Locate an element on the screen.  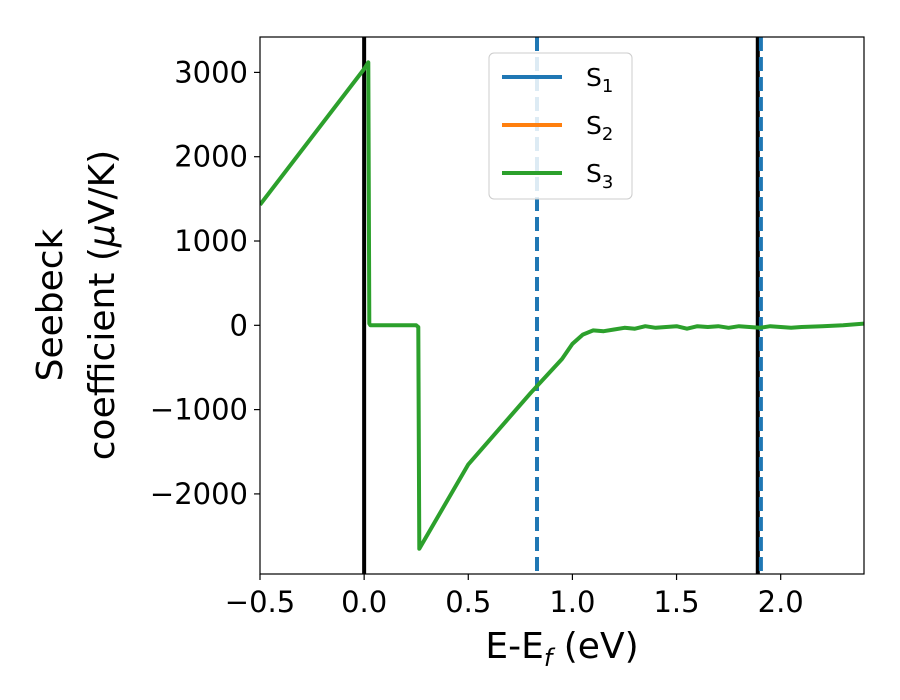
y-axis-label: Seebeck coefficient (μV/K) is located at coordinates (76, 305).